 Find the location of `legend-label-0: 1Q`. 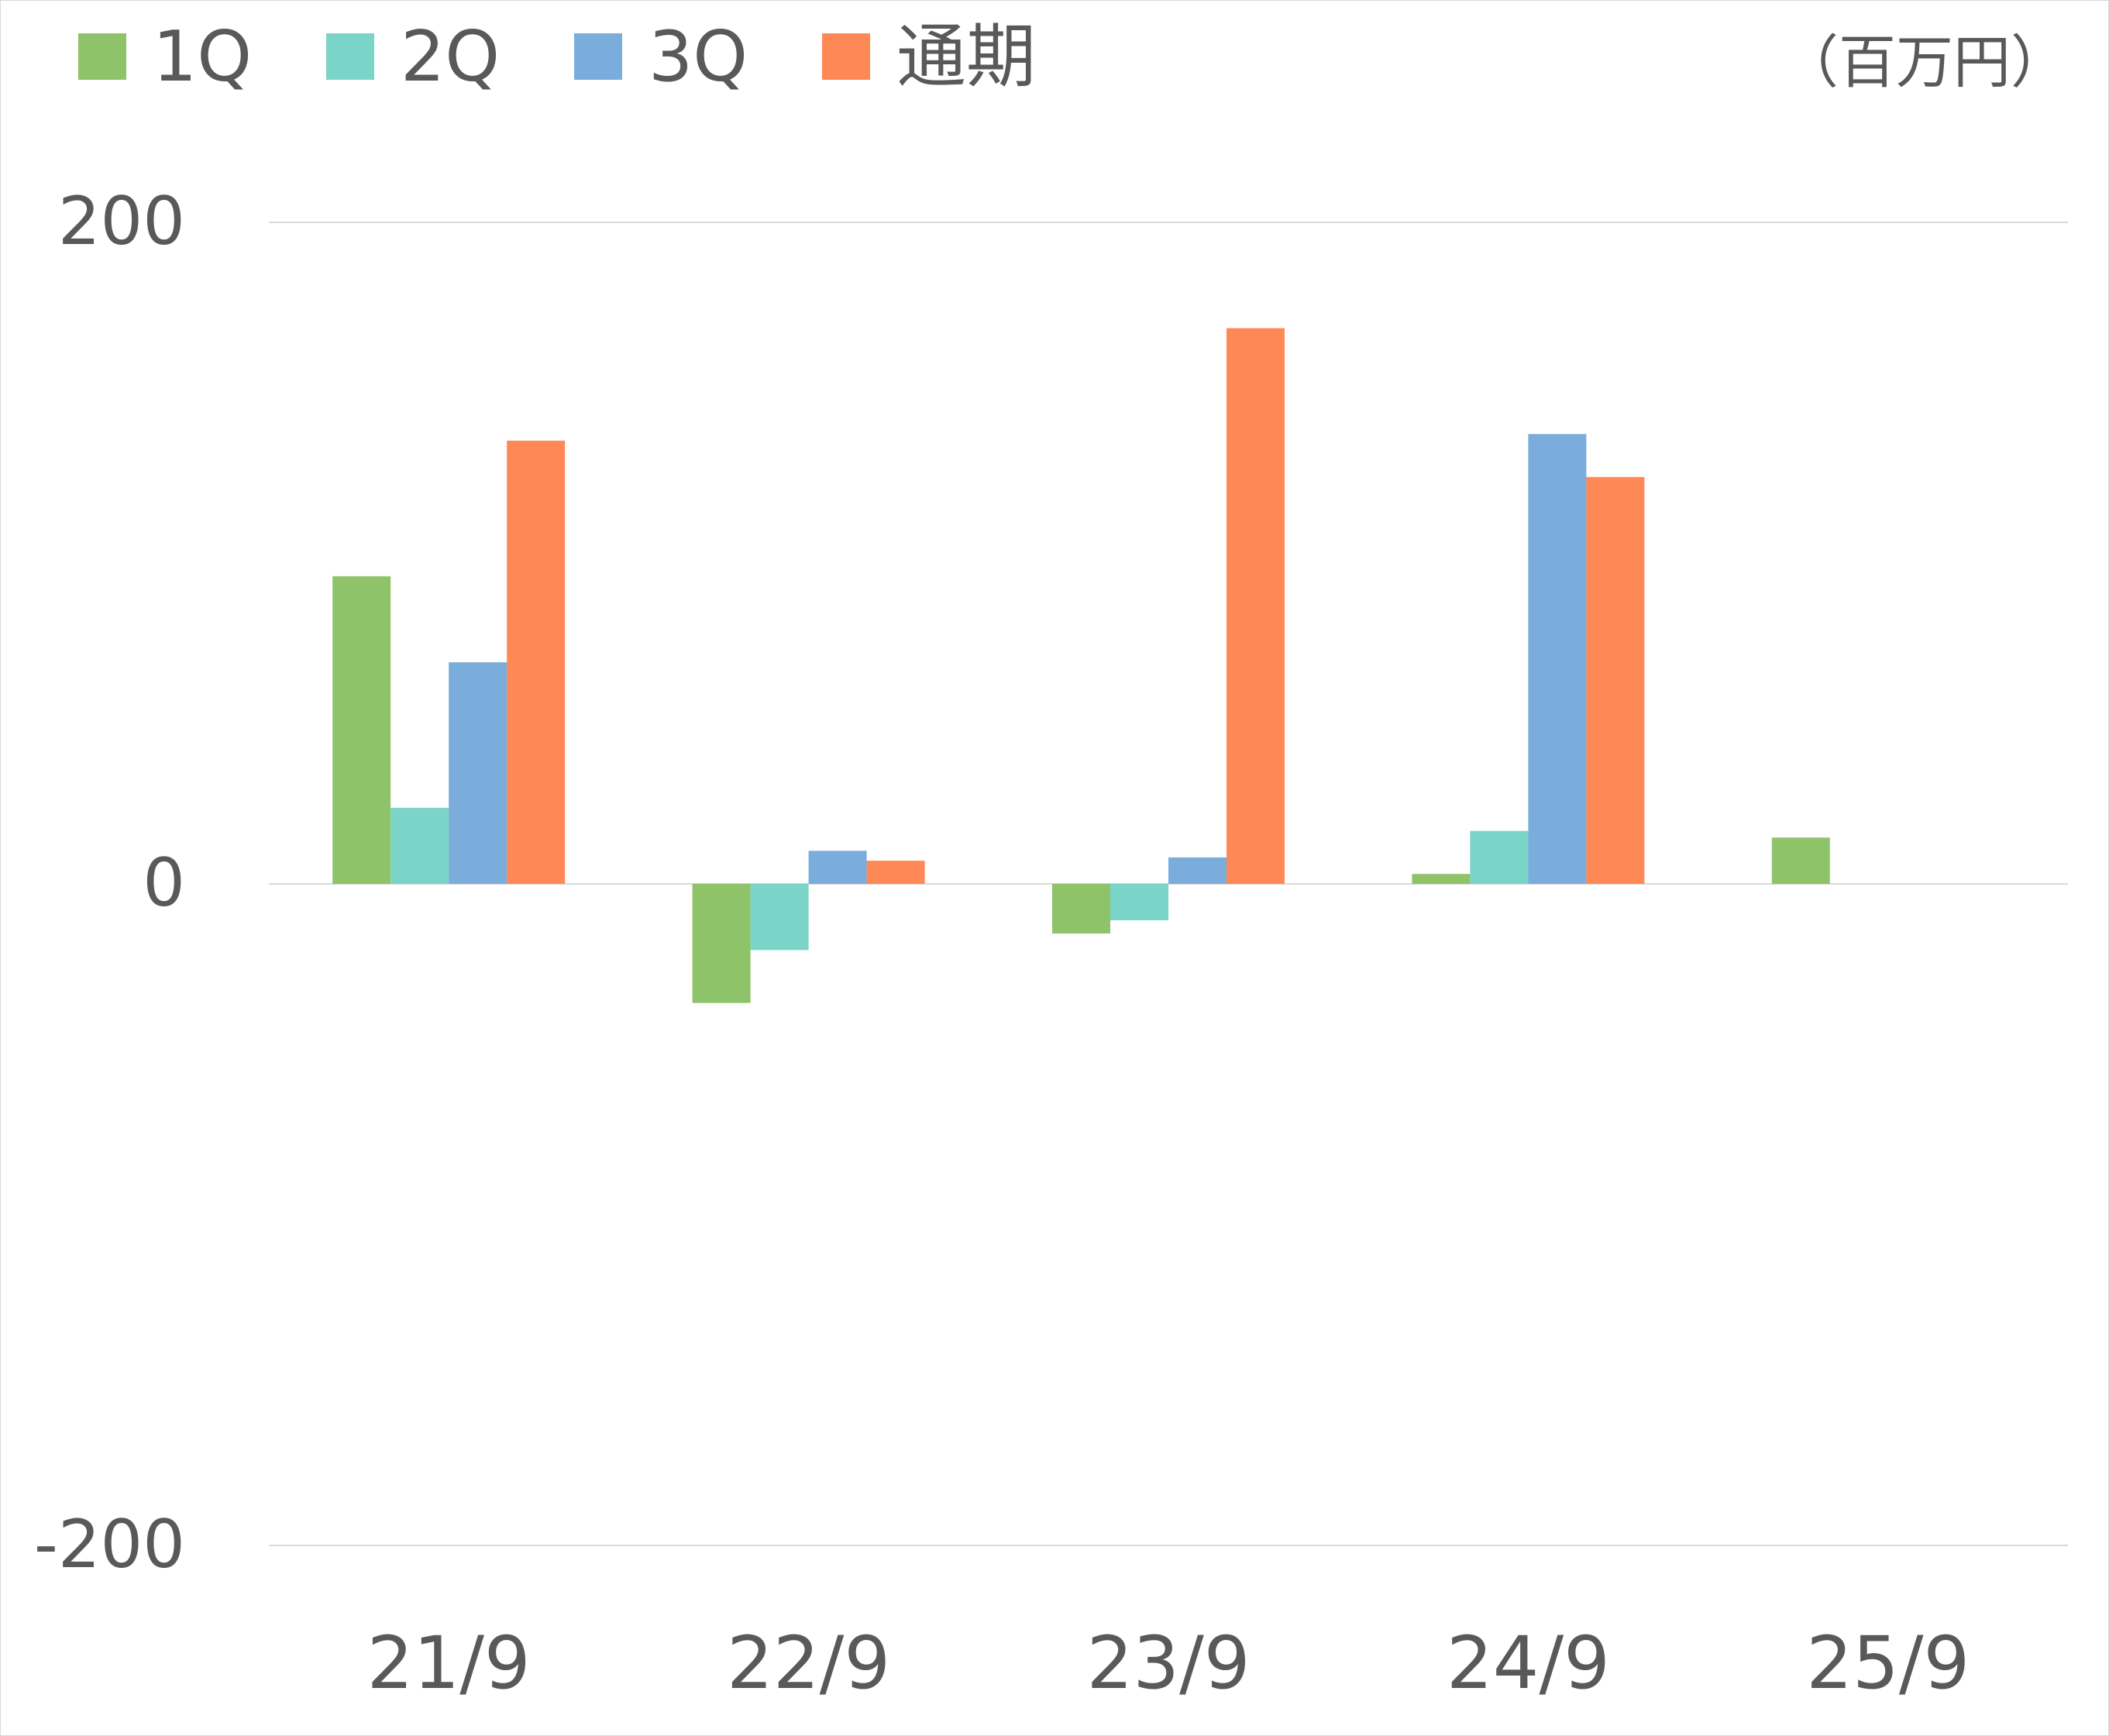

legend-label-0: 1Q is located at coordinates (202, 57).